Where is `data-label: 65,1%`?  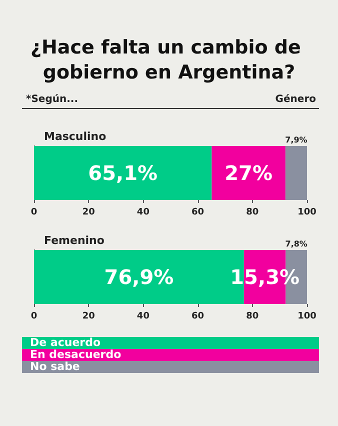 data-label: 65,1% is located at coordinates (123, 173).